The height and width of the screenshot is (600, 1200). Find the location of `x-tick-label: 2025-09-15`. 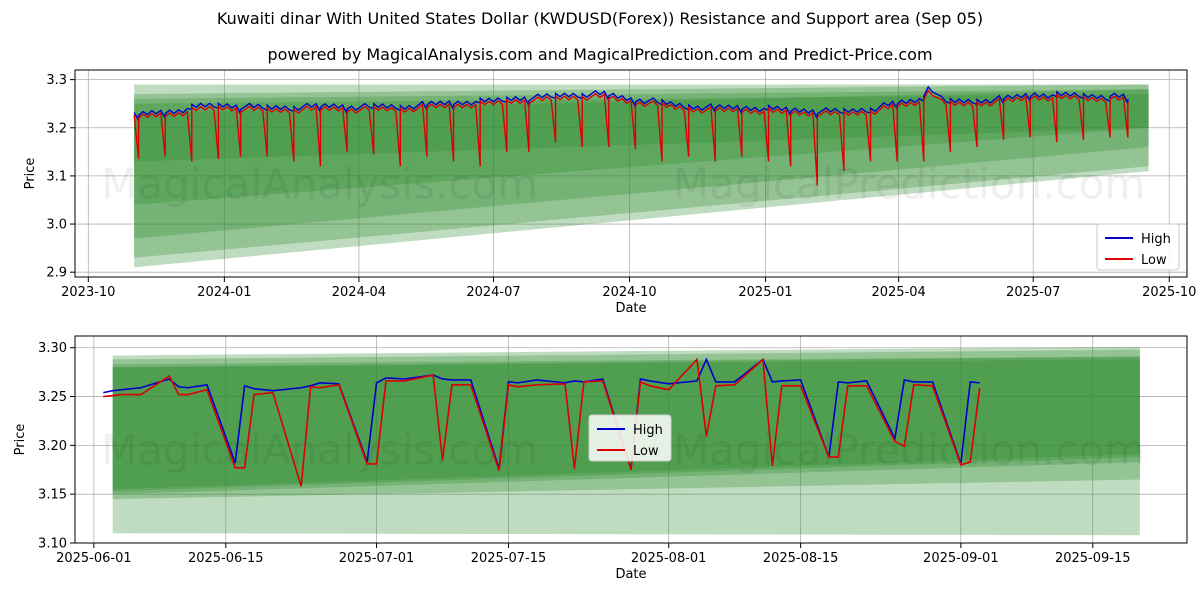

x-tick-label: 2025-09-15 is located at coordinates (1093, 558).